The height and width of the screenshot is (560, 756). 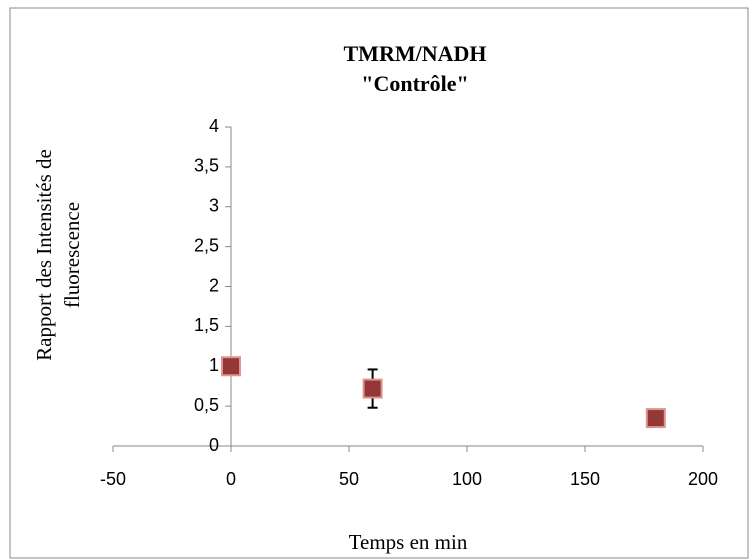 What do you see at coordinates (231, 479) in the screenshot?
I see `x-tick-label: 0` at bounding box center [231, 479].